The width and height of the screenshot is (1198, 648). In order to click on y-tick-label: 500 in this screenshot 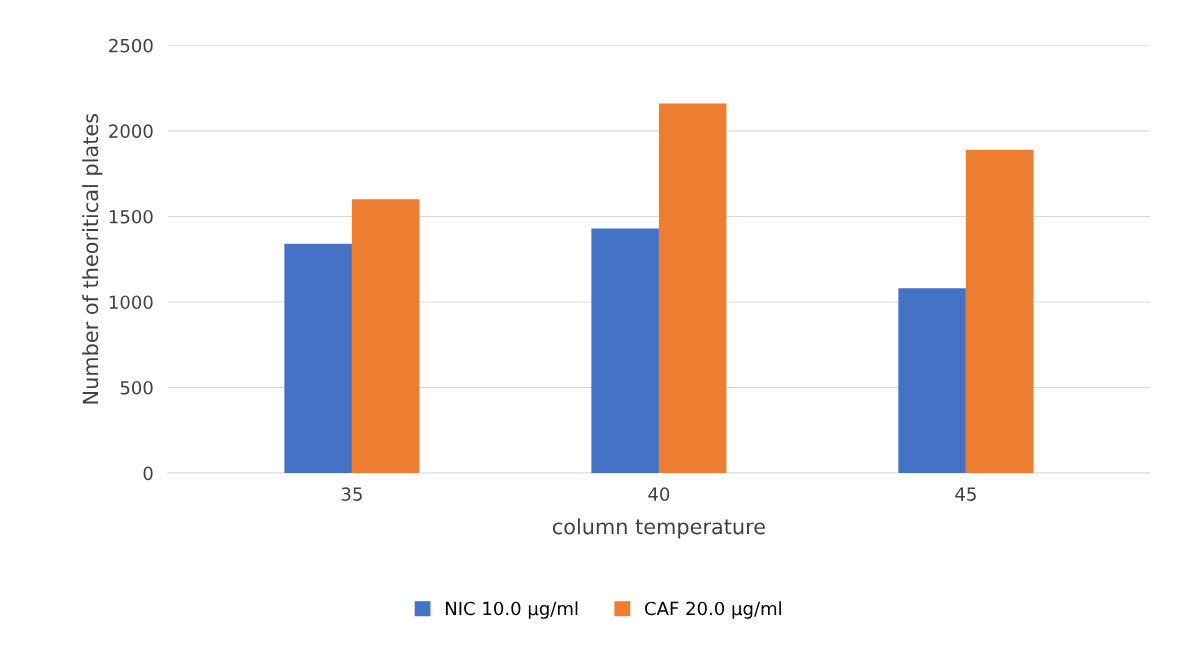, I will do `click(136, 387)`.